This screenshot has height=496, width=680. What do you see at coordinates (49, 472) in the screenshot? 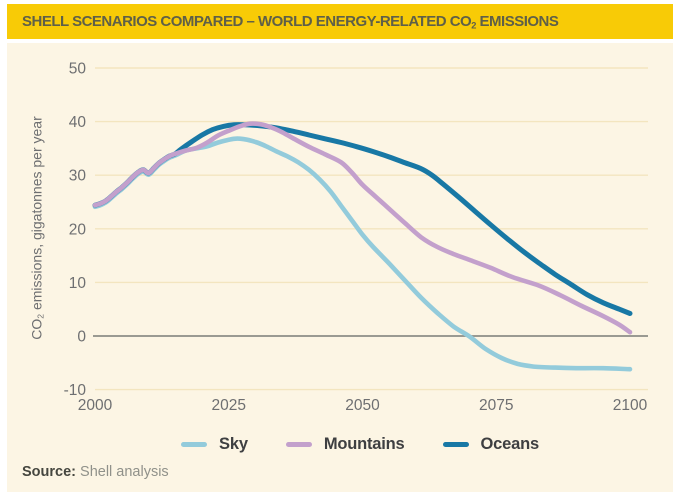
I see `source-label: Source:` at bounding box center [49, 472].